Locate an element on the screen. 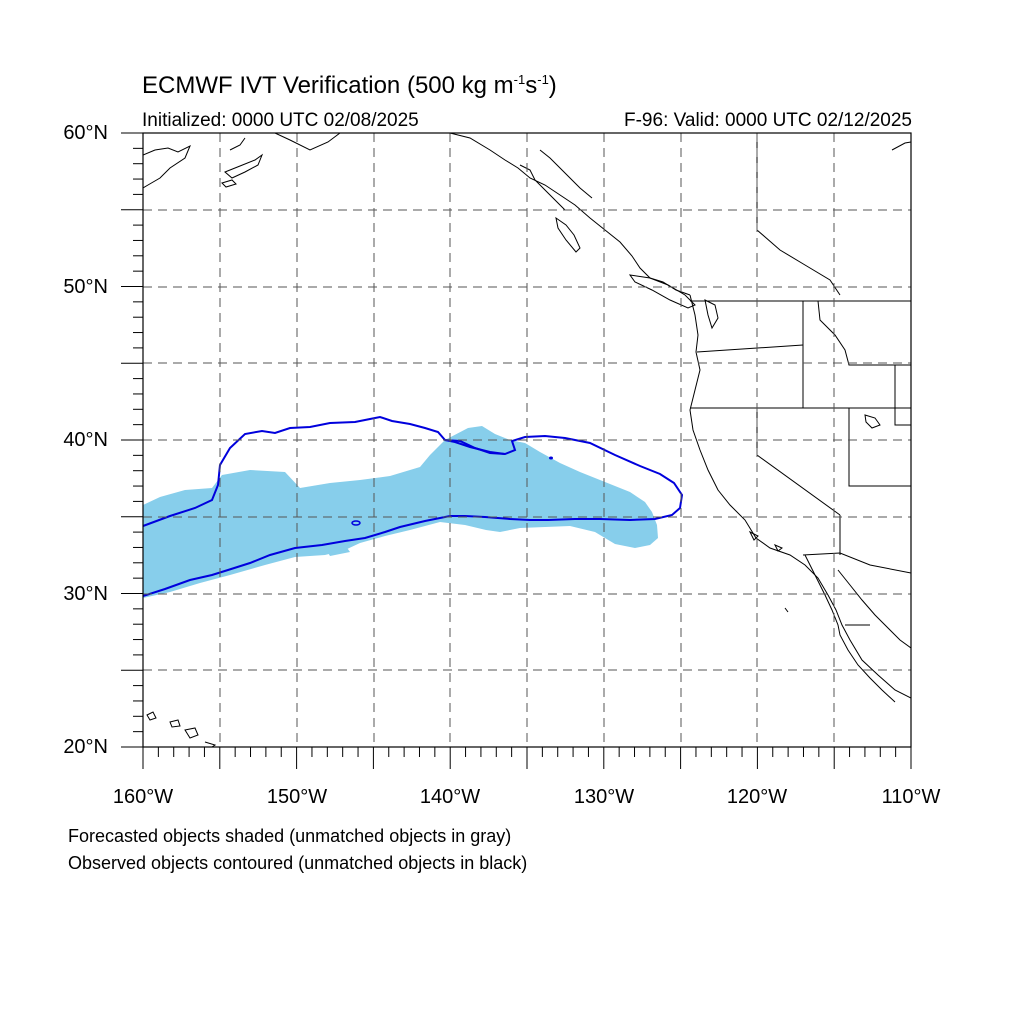 The image size is (1024, 1024). lat-label: 60°N is located at coordinates (85, 133).